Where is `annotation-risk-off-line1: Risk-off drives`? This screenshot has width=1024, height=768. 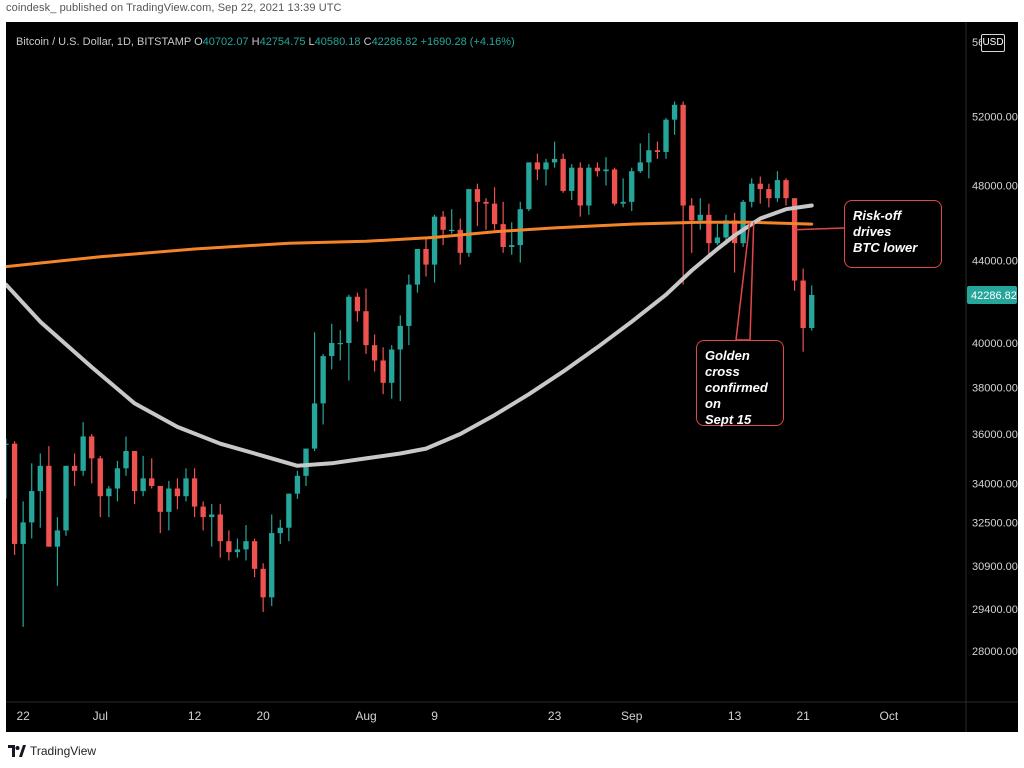
annotation-risk-off-line1: Risk-off drives is located at coordinates (877, 223).